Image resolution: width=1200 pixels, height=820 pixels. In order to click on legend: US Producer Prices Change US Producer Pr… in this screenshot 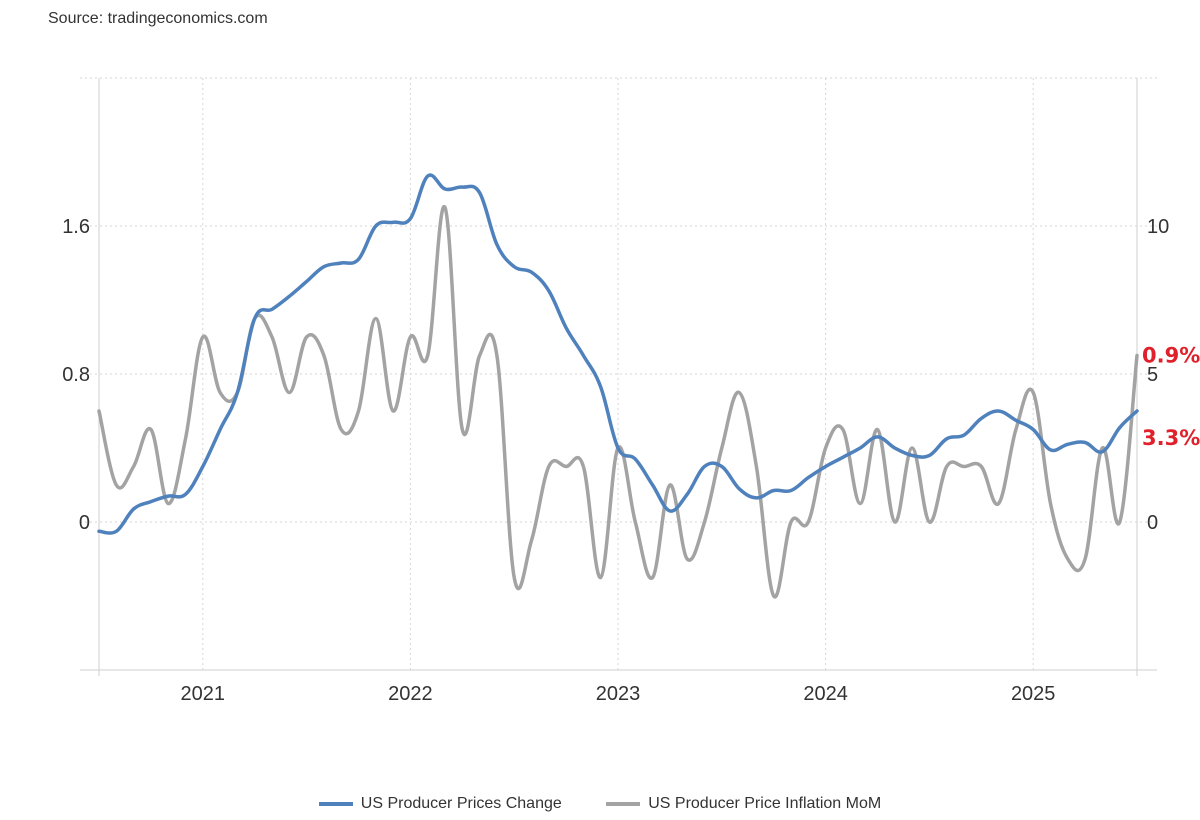, I will do `click(600, 803)`.